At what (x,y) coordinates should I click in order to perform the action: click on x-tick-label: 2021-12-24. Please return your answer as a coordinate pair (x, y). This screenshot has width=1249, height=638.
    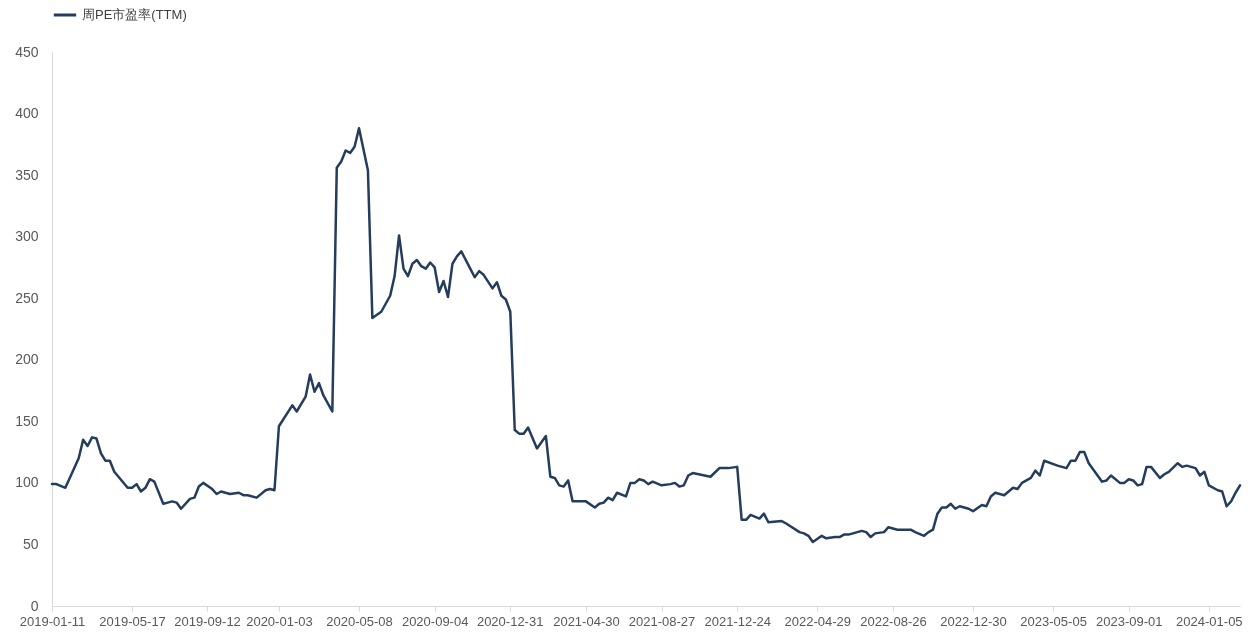
    Looking at the image, I should click on (737, 621).